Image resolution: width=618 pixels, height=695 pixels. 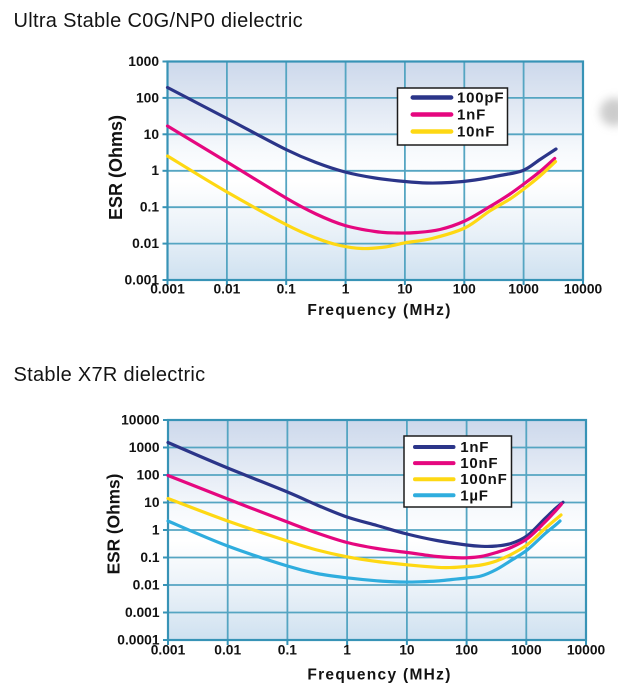 I want to click on svg-text: 1µF, so click(x=474, y=495).